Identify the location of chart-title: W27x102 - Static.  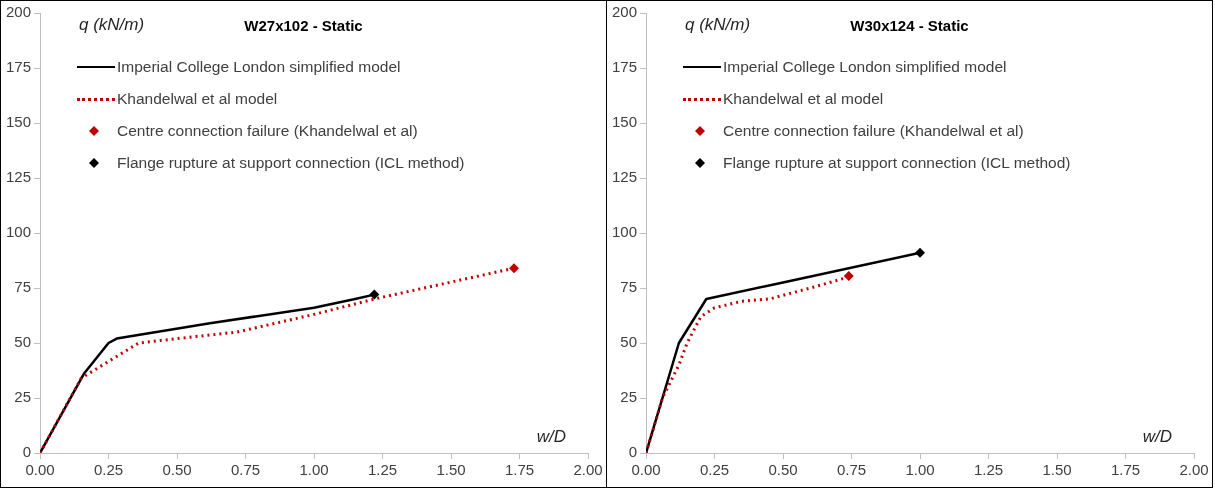
(303, 25).